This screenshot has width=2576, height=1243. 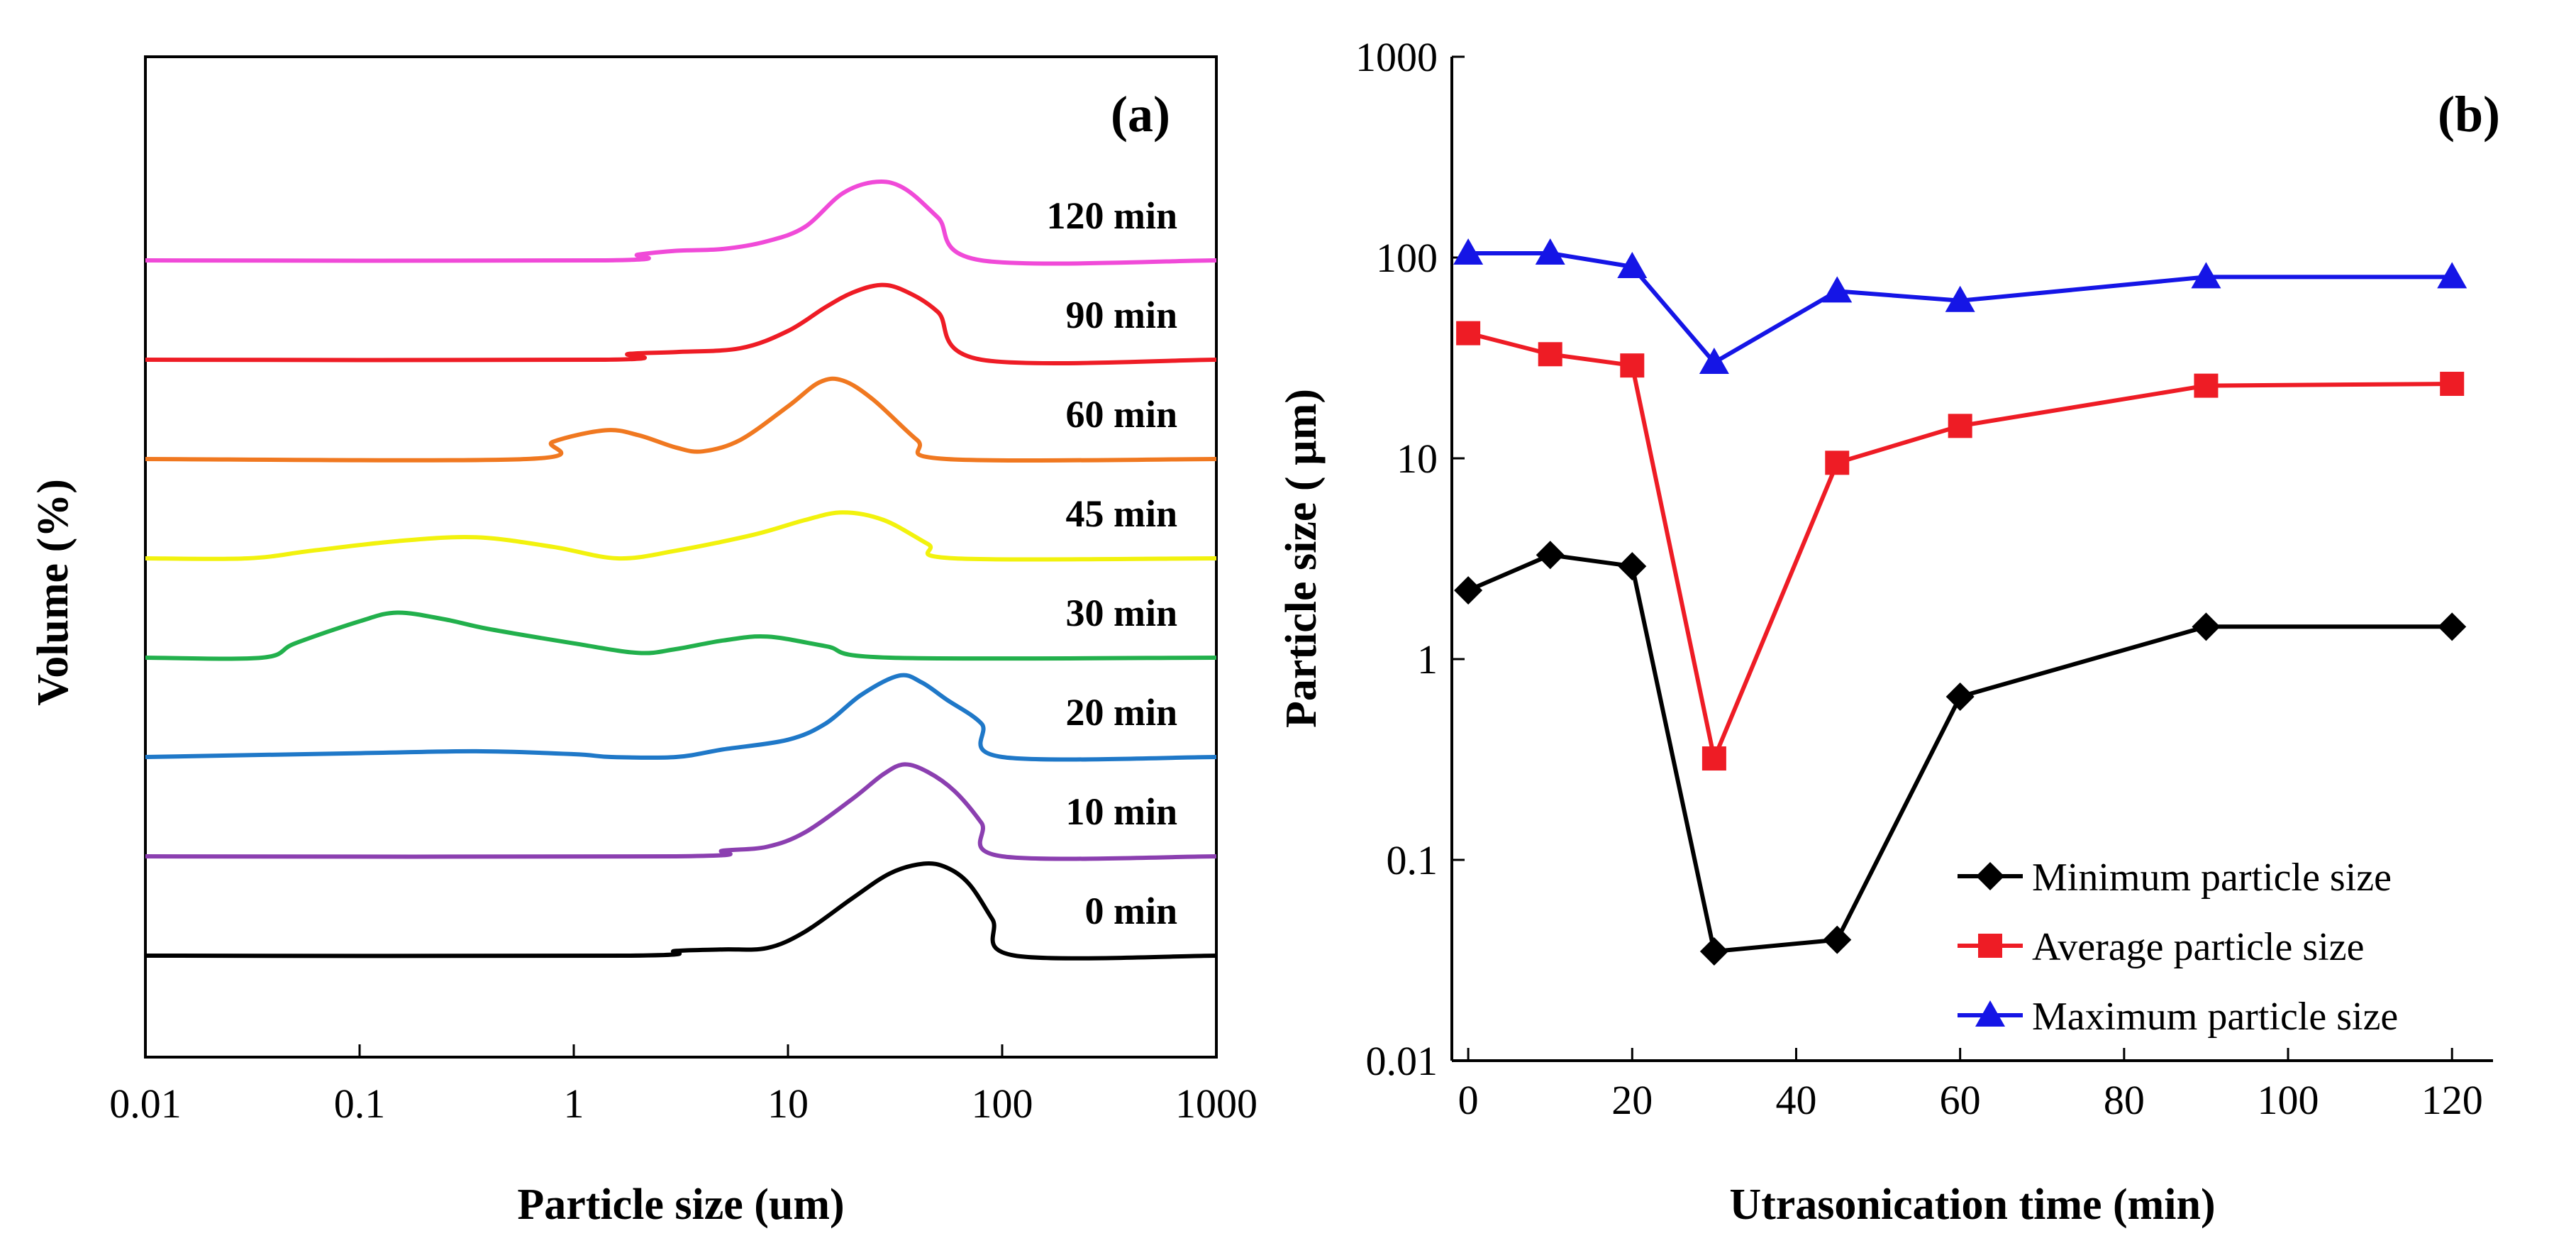 I want to click on panel-b-x-ticks: 0 20 40 60 80 100 120, so click(x=1970, y=1085).